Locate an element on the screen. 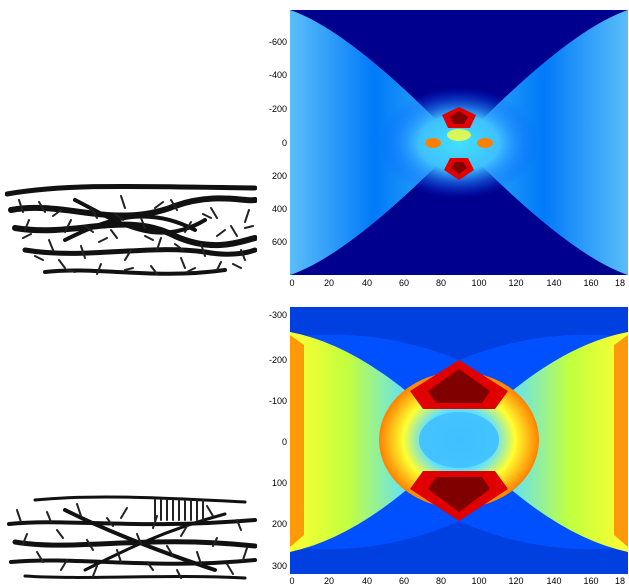  y-tick: 400 is located at coordinates (279, 209).